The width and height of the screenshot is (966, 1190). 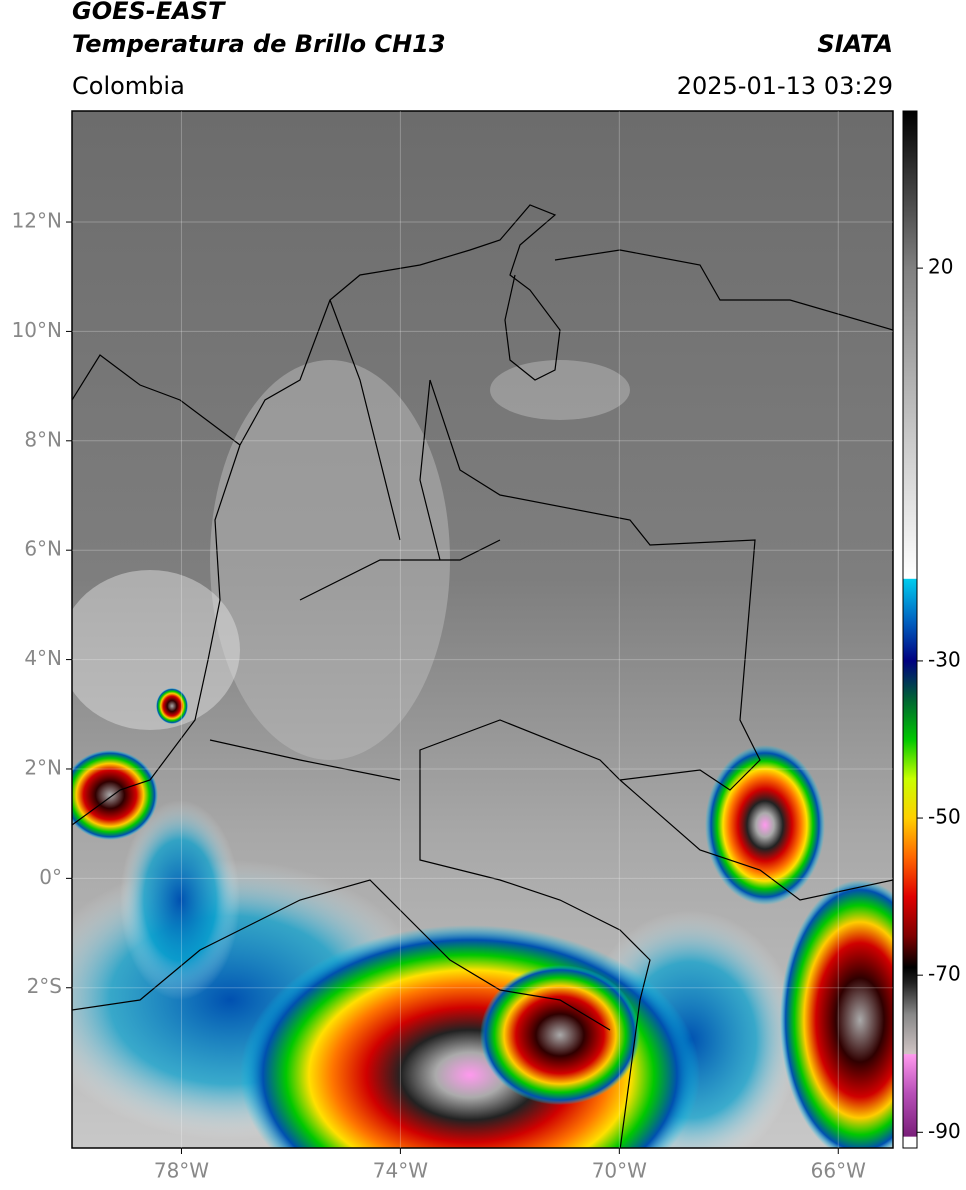 What do you see at coordinates (944, 817) in the screenshot?
I see `colorbar-tick-label: -50` at bounding box center [944, 817].